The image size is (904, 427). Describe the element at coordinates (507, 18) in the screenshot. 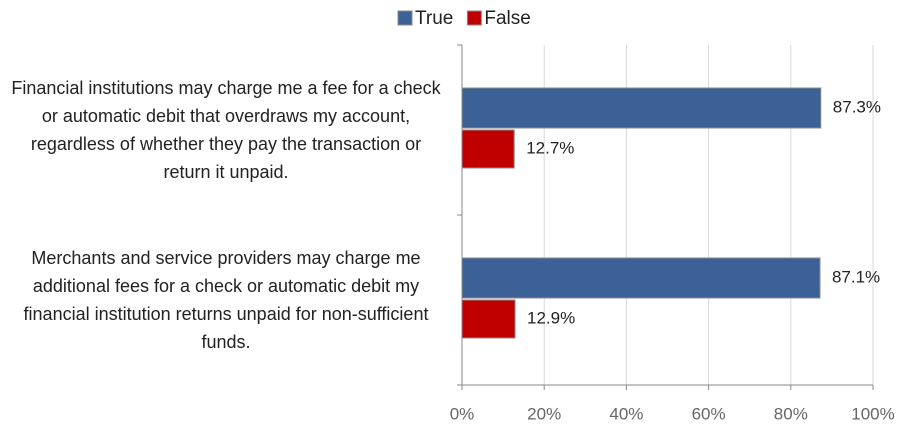

I see `legend-label: False` at that location.